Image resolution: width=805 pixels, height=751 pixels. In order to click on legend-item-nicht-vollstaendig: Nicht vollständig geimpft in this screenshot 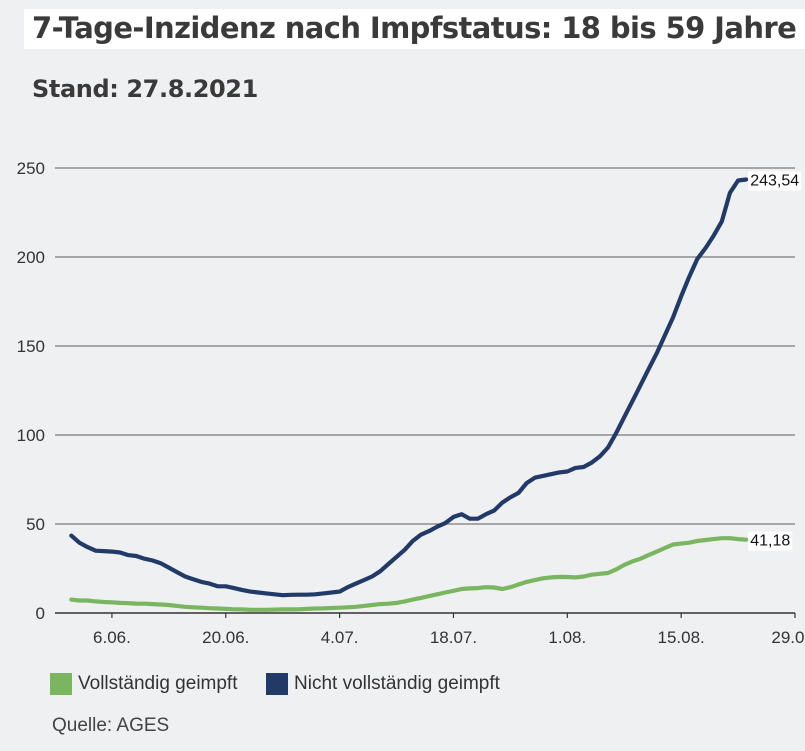, I will do `click(383, 684)`.